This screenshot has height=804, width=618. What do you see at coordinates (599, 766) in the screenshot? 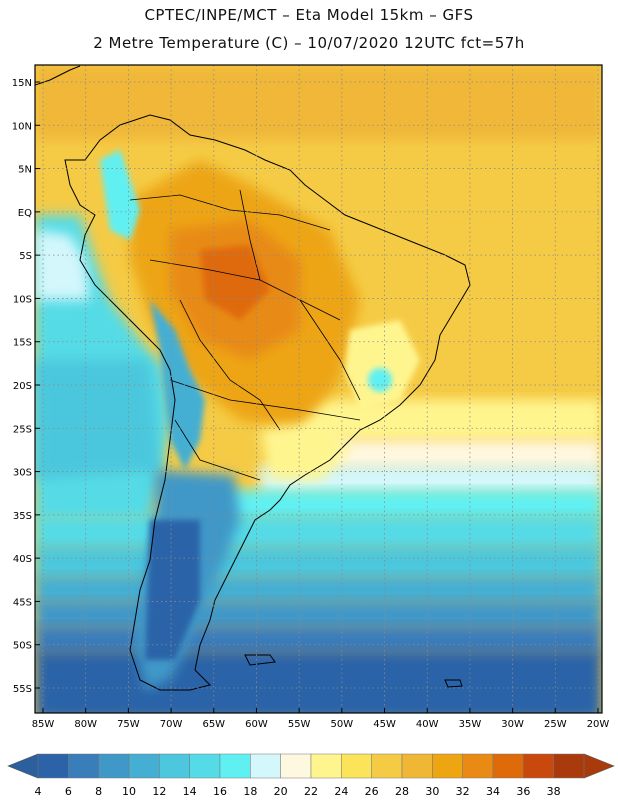
I see `colorbar-right-arrow` at bounding box center [599, 766].